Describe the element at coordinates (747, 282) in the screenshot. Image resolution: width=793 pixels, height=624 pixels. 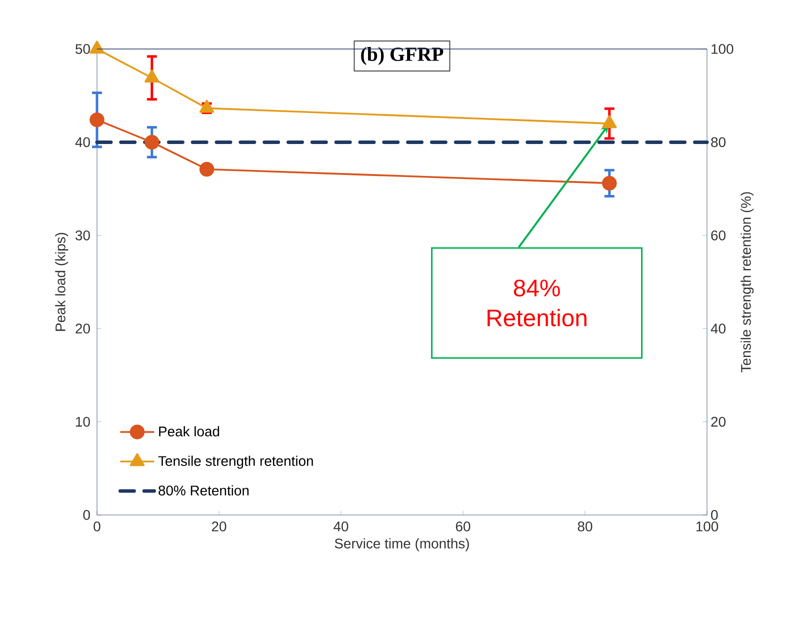
I see `y2-axis-title: Tensile strength retention (%)` at that location.